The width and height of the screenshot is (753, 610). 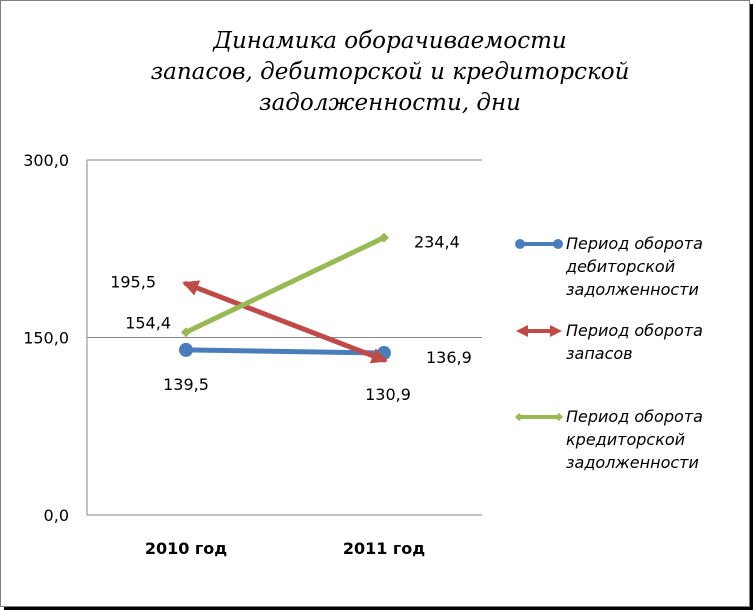 I want to click on legend-label-receivables-1: Период оборота, so click(x=634, y=243).